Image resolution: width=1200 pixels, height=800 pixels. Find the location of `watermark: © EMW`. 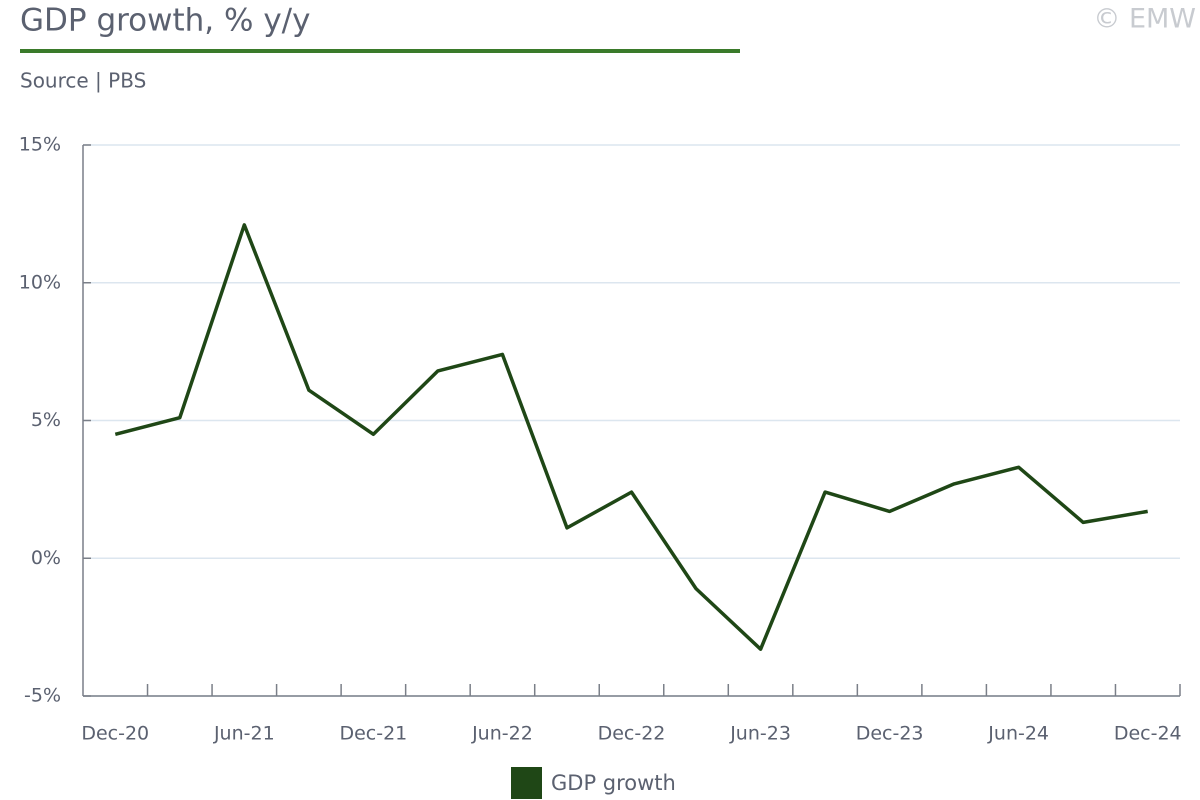

watermark: © EMW is located at coordinates (1144, 19).